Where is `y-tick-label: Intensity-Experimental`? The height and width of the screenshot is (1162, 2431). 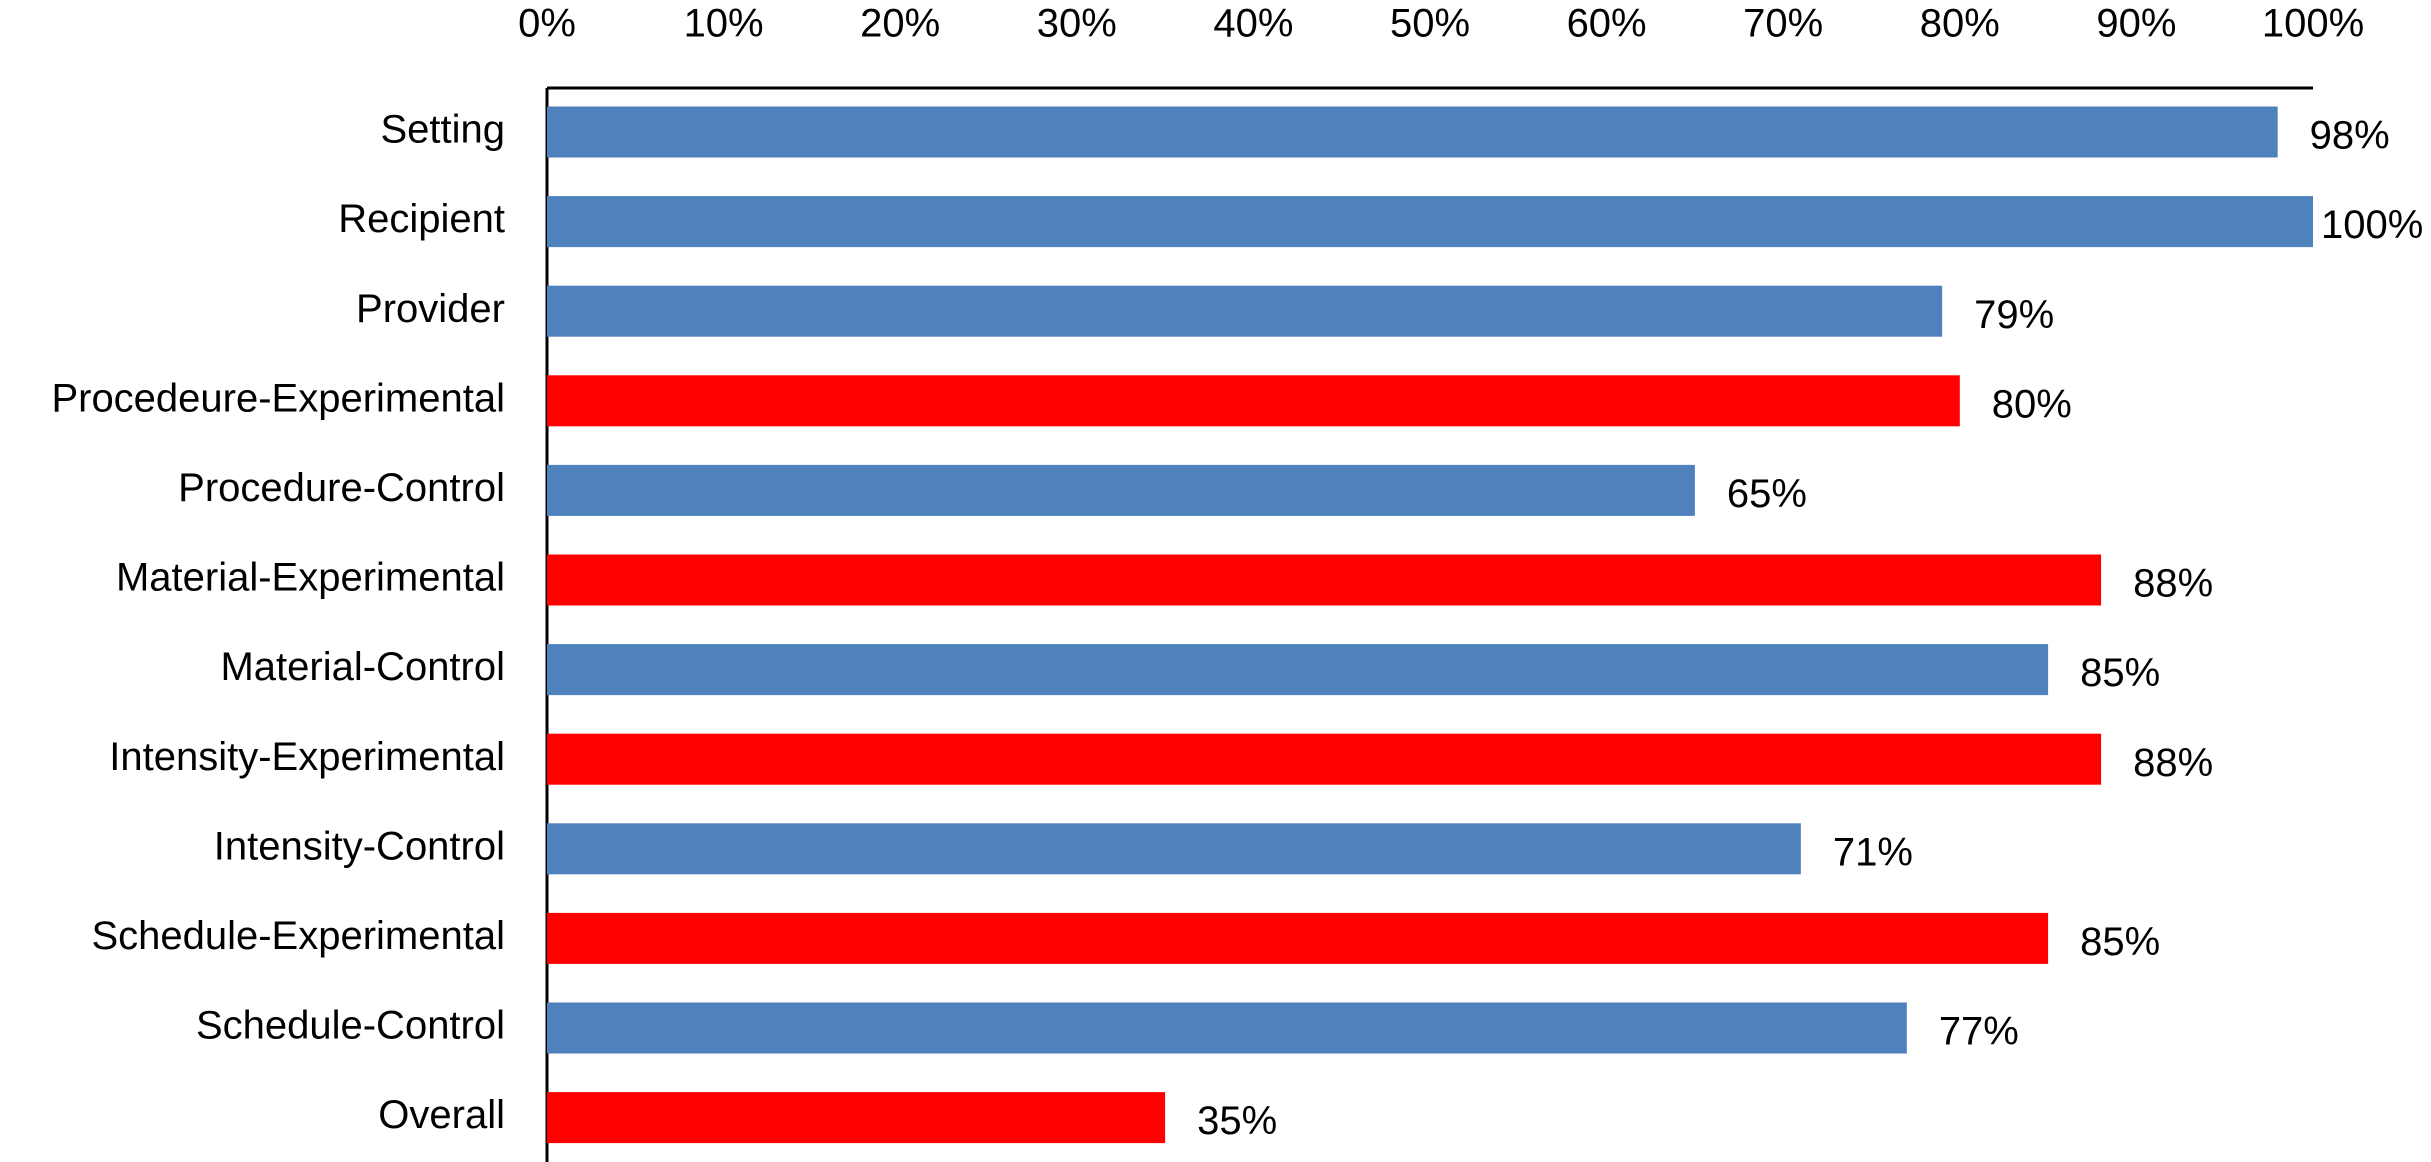 y-tick-label: Intensity-Experimental is located at coordinates (307, 757).